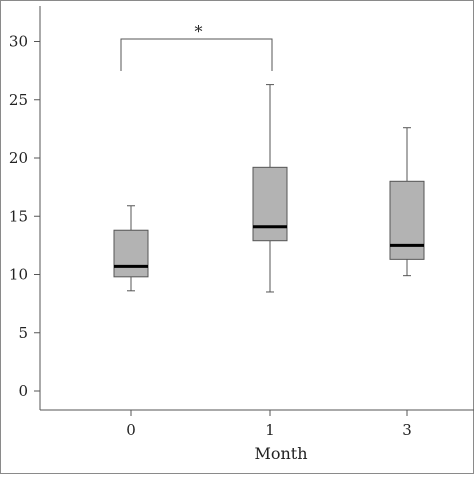 The height and width of the screenshot is (479, 474). What do you see at coordinates (23, 333) in the screenshot?
I see `y-tick-label: 5` at bounding box center [23, 333].